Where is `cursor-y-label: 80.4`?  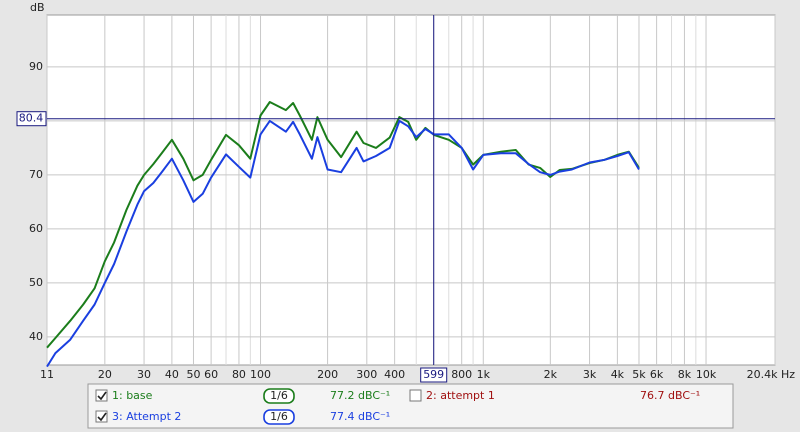
cursor-y-label: 80.4 is located at coordinates (31, 118).